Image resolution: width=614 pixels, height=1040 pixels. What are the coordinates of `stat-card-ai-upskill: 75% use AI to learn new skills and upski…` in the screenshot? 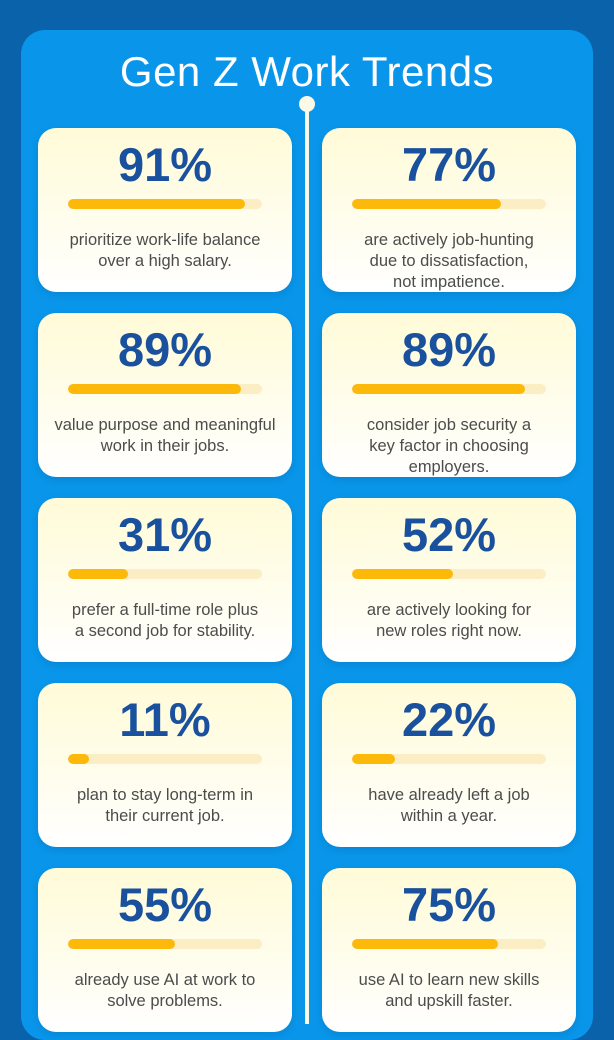 It's located at (449, 950).